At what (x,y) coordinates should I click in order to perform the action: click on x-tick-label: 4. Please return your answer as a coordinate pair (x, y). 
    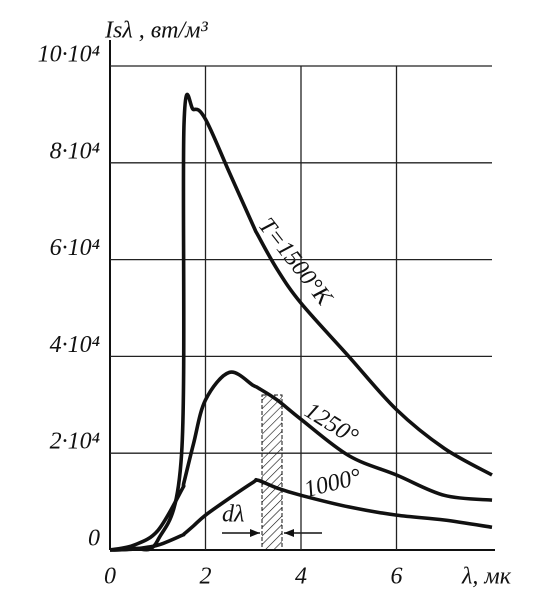
    Looking at the image, I should click on (301, 577).